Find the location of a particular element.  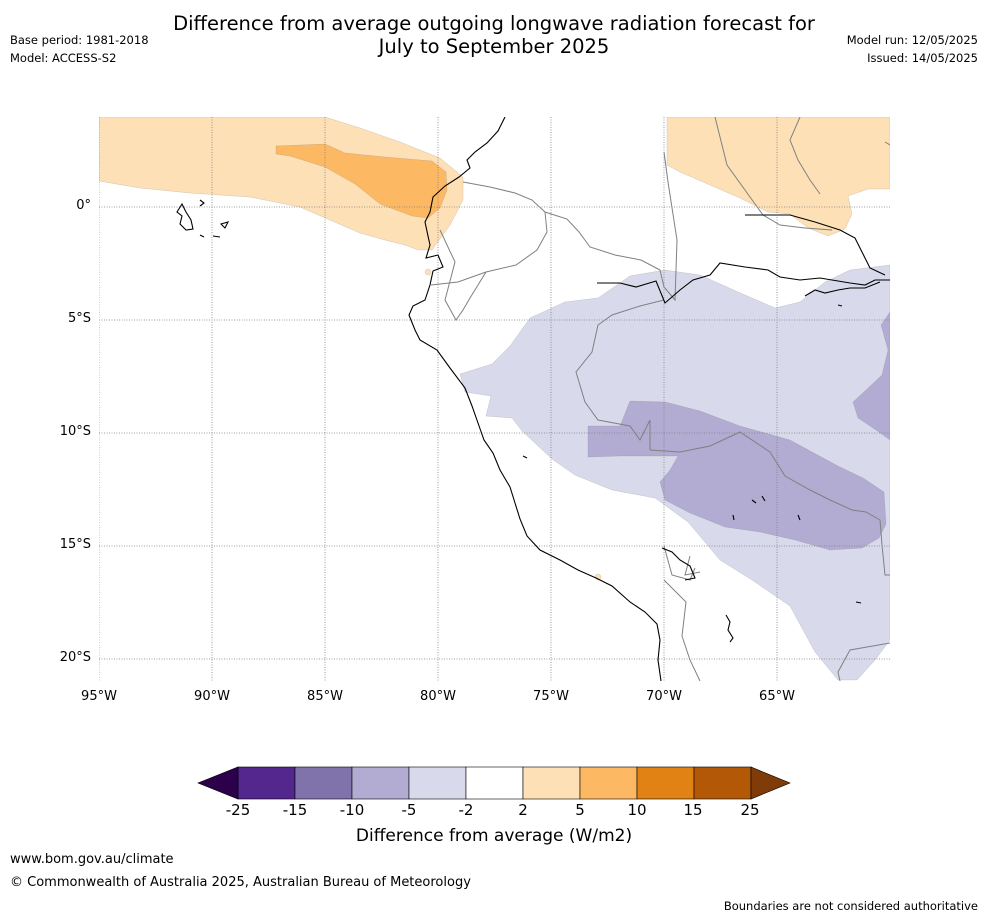

issue-date: Issued: 14/05/2025 is located at coordinates (922, 58).